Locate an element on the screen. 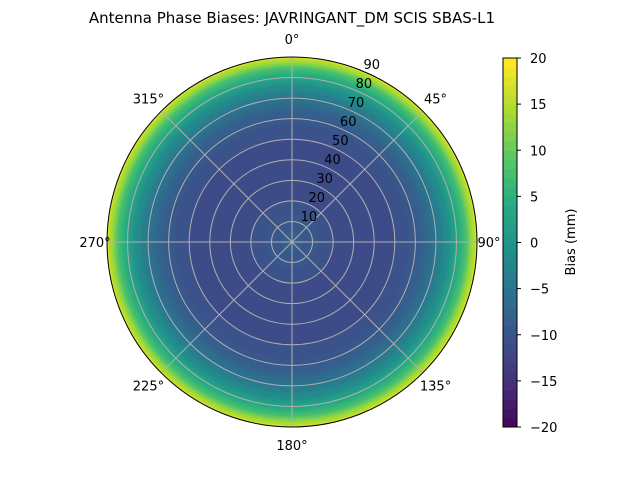 This screenshot has width=640, height=484. colorbar-tick-label: −5 is located at coordinates (539, 290).